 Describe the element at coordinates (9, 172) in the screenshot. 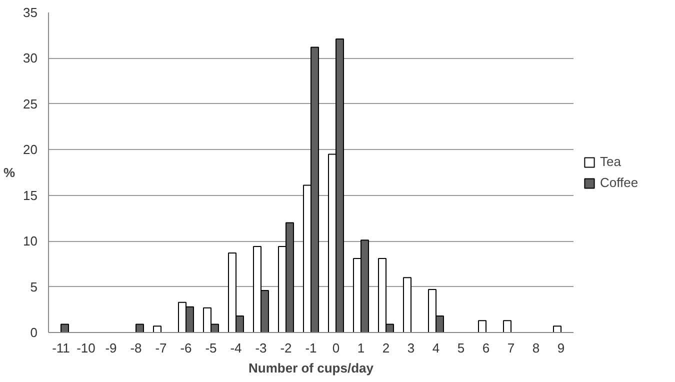

I see `y-axis-title: %` at that location.